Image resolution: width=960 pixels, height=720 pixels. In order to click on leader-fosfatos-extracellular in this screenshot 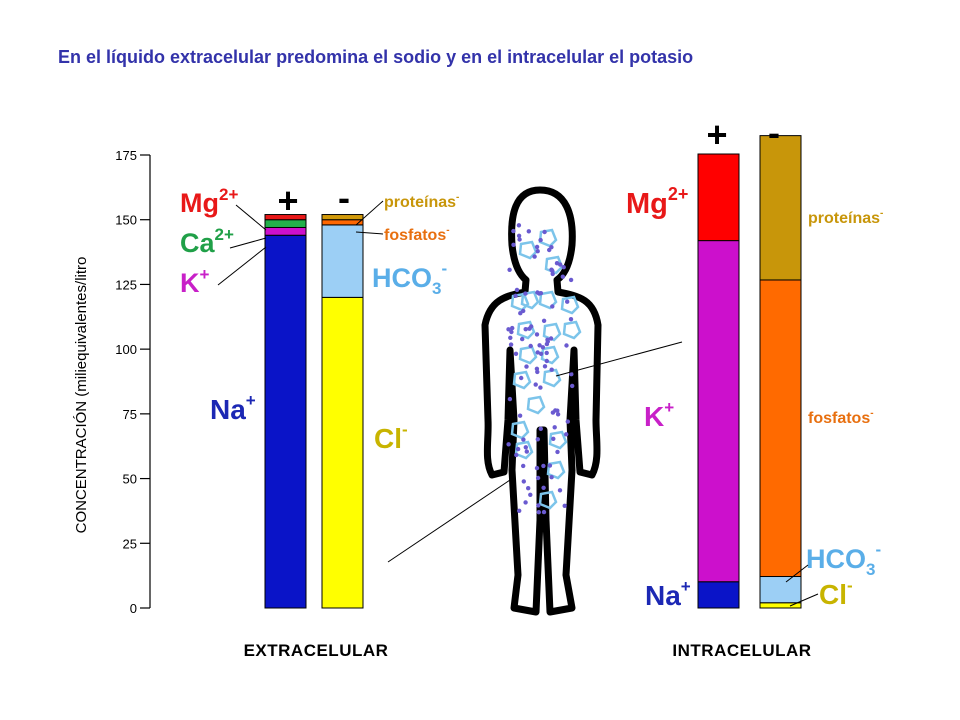, I will do `click(369, 233)`.